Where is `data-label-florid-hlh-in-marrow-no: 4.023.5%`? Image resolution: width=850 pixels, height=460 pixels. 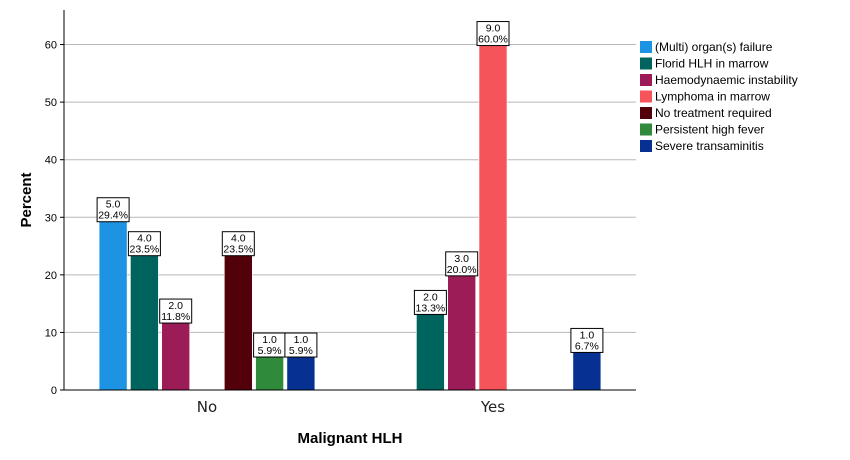
data-label-florid-hlh-in-marrow-no: 4.023.5% is located at coordinates (144, 244).